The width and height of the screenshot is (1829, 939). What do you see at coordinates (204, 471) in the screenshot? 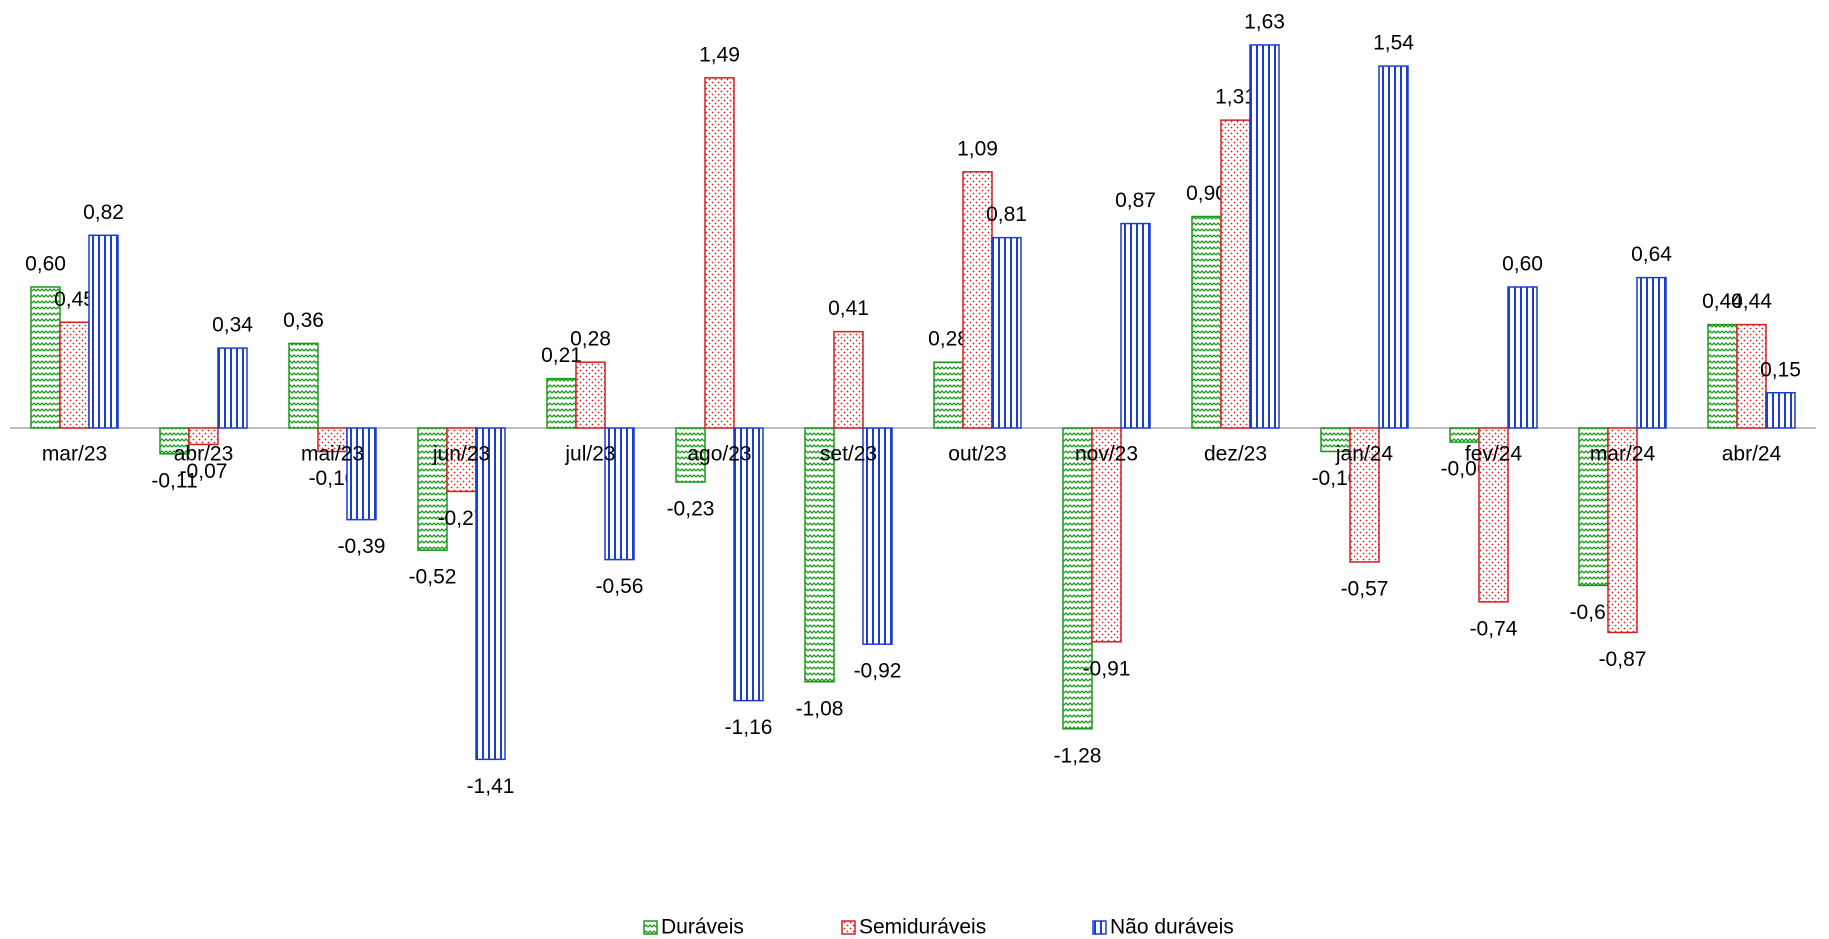
I see `value-label: -0,07` at bounding box center [204, 471].